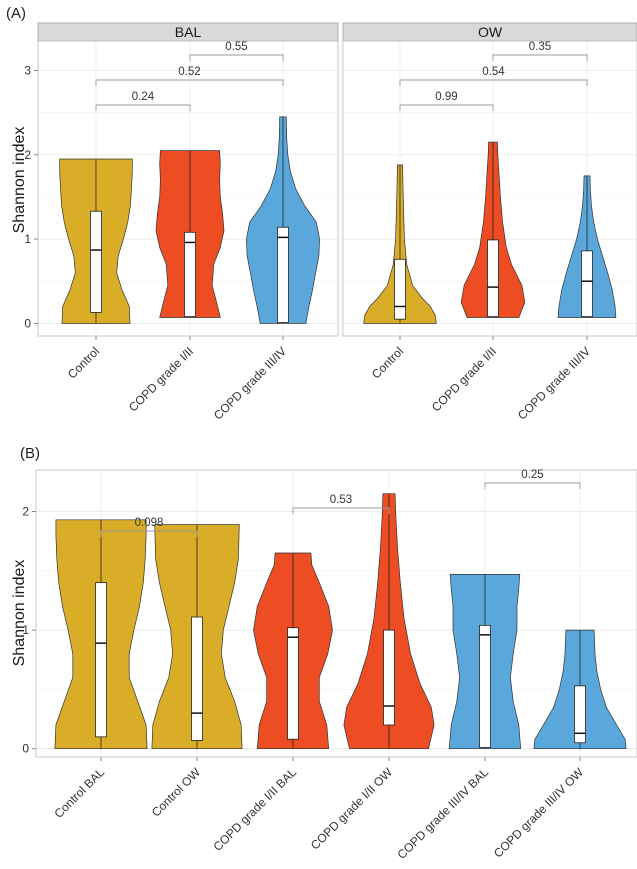  Describe the element at coordinates (16, 13) in the screenshot. I see `panel-a-label: (A)` at that location.